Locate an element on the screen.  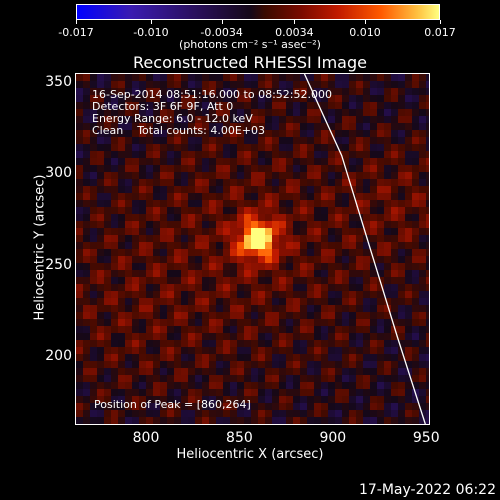
y-tick-label: 350 is located at coordinates (58, 82).